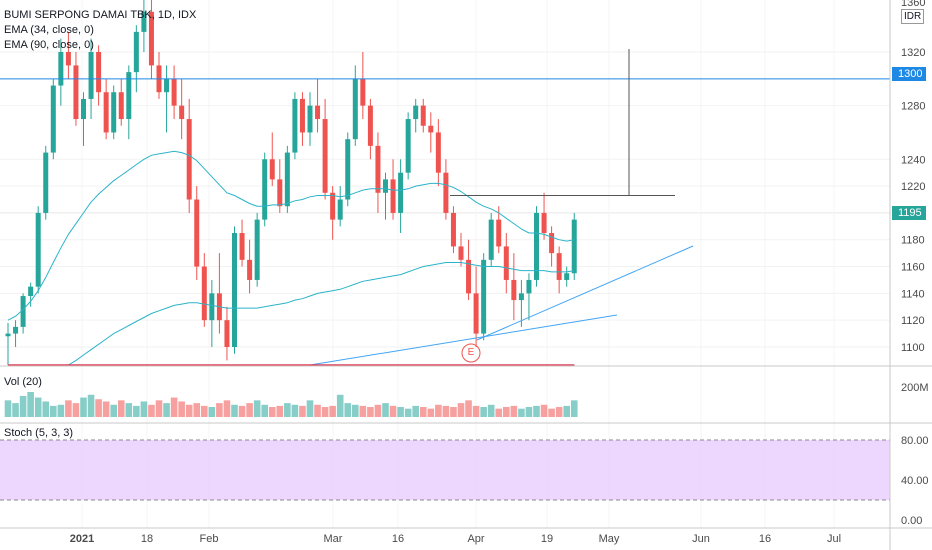 This screenshot has height=550, width=932. Describe the element at coordinates (209, 539) in the screenshot. I see `x-tick-label: Feb` at that location.